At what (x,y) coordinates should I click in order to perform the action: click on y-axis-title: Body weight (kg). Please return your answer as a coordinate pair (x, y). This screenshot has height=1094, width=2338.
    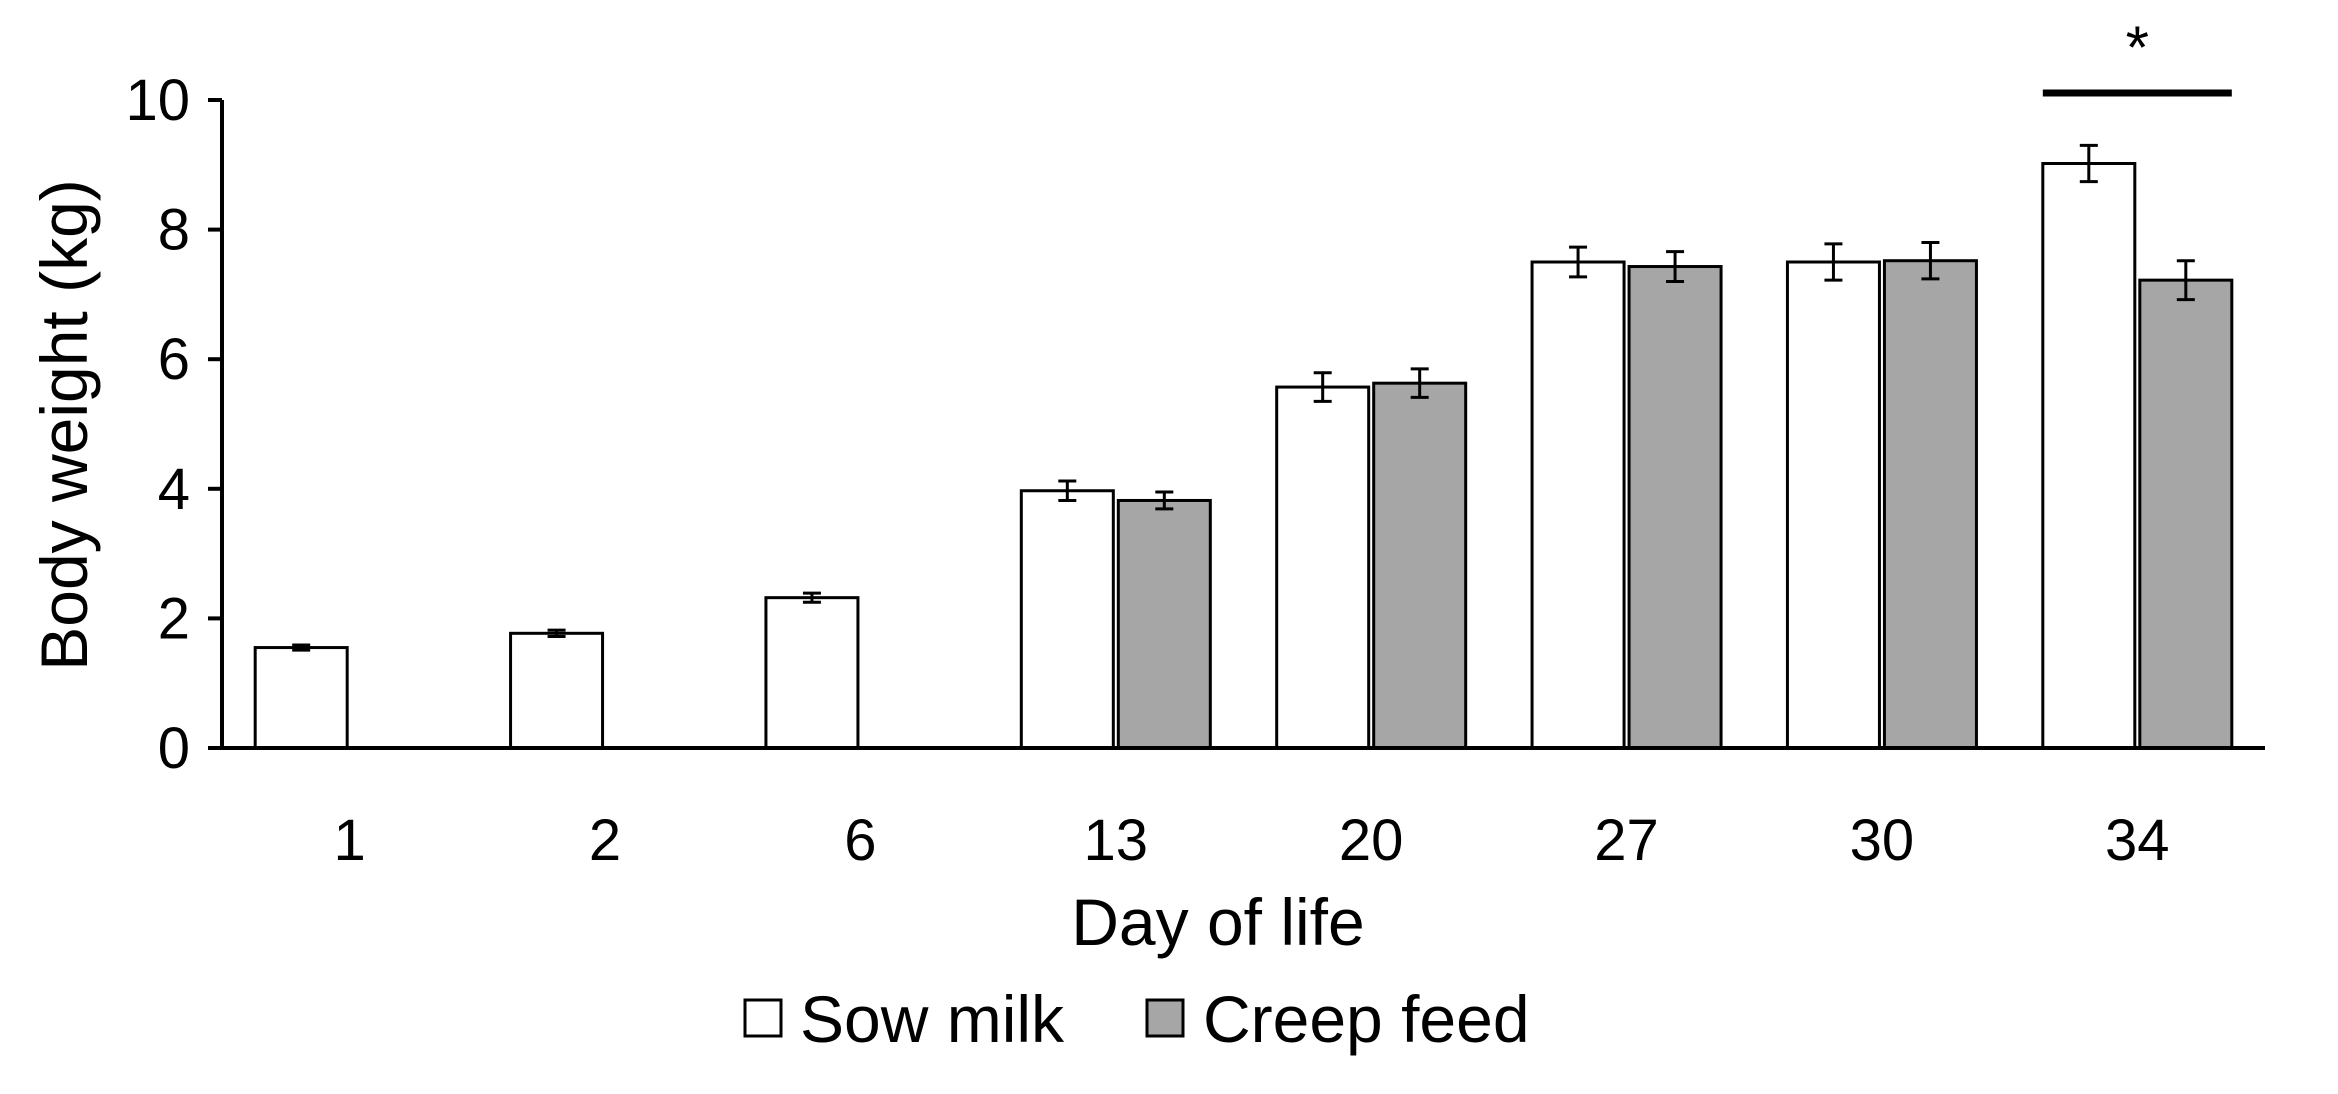
    Looking at the image, I should click on (64, 425).